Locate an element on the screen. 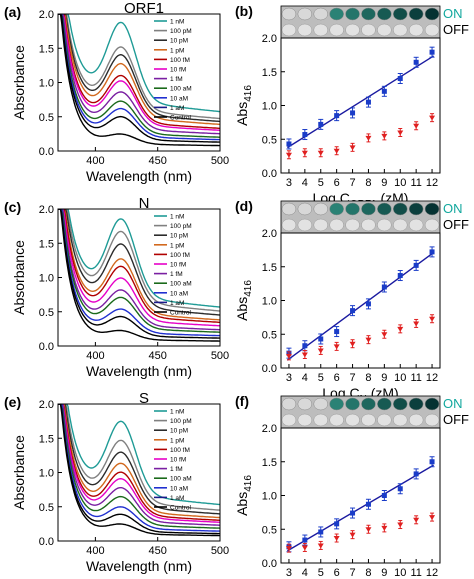  y-axis-label: Absorbance is located at coordinates (19, 472).